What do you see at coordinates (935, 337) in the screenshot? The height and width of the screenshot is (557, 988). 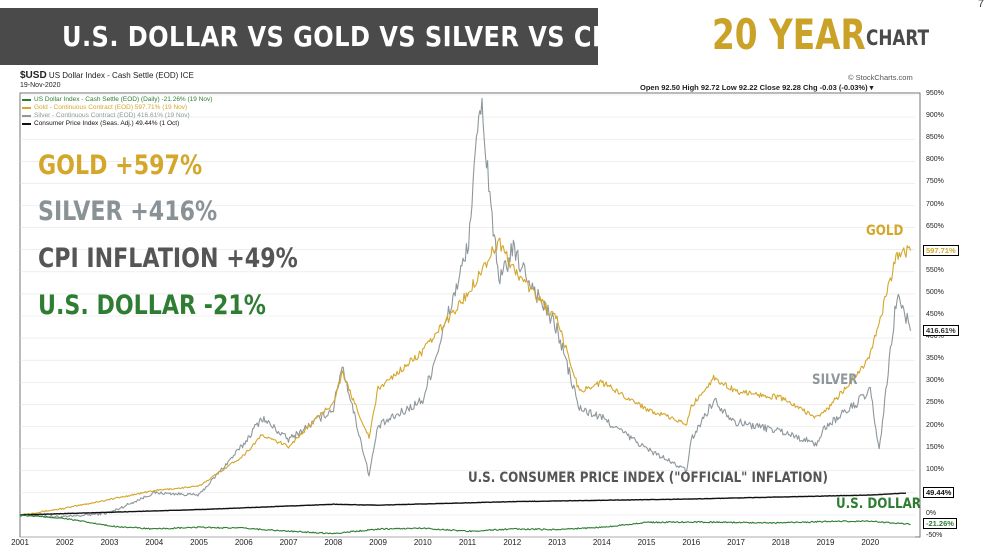 I see `y-tick-label: 400%` at bounding box center [935, 337].